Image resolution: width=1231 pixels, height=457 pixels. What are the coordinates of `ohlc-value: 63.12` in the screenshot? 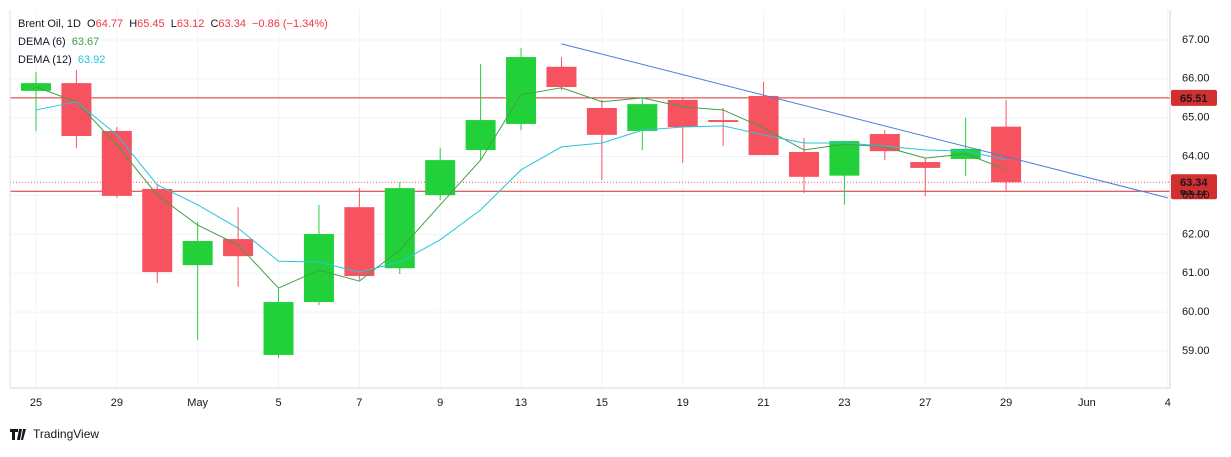 It's located at (191, 24).